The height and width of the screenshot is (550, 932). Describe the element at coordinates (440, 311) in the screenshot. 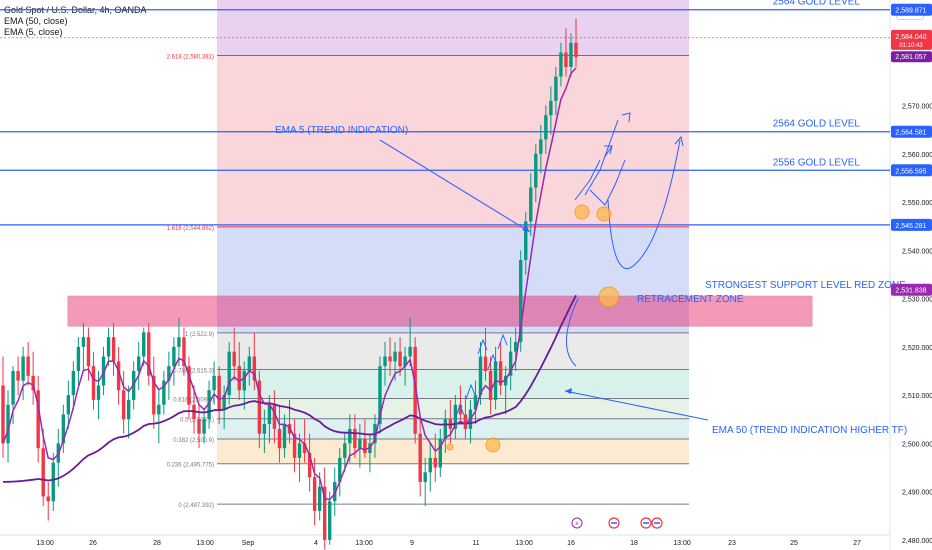

I see `support-zone` at that location.